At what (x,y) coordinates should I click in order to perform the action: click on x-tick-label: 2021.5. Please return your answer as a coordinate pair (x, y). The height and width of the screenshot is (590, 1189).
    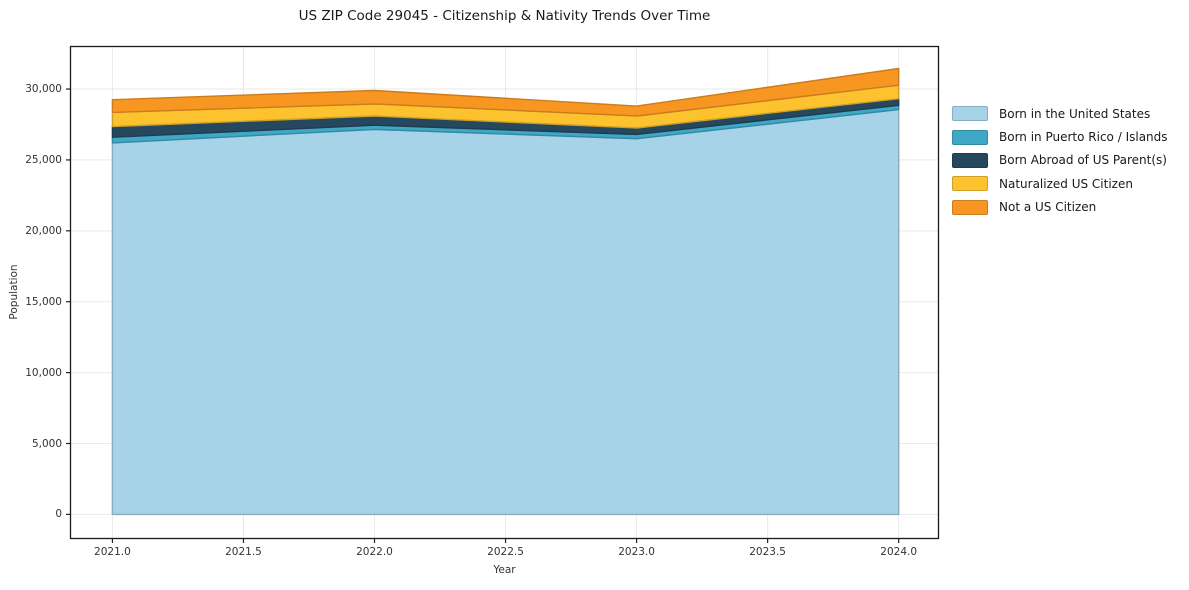
    Looking at the image, I should click on (243, 552).